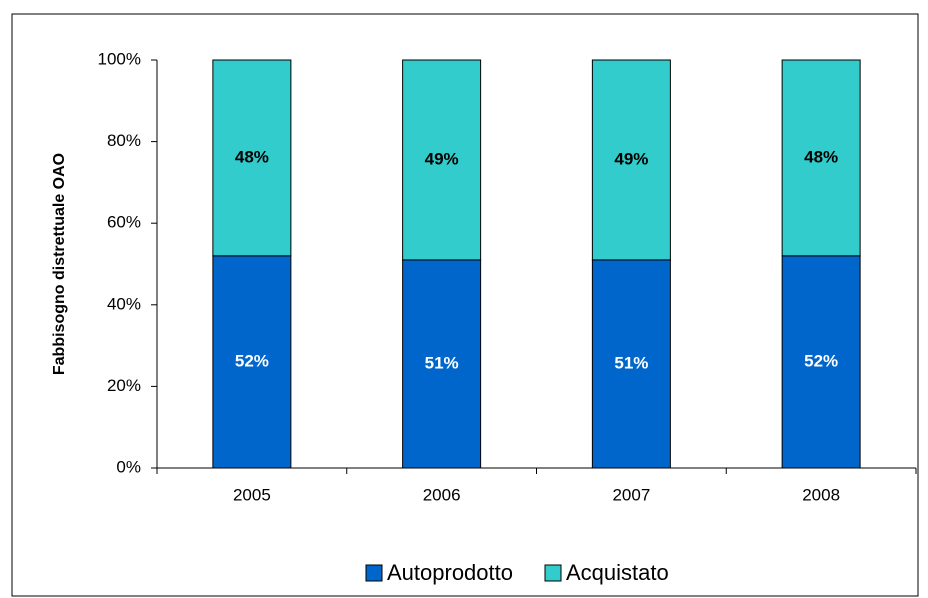  Describe the element at coordinates (119, 58) in the screenshot. I see `y-tick-label: 100%` at that location.